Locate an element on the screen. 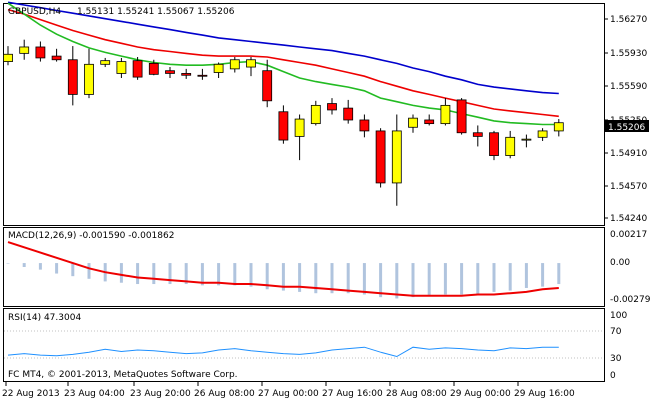  macd-tick-label: 0.00 is located at coordinates (620, 263).